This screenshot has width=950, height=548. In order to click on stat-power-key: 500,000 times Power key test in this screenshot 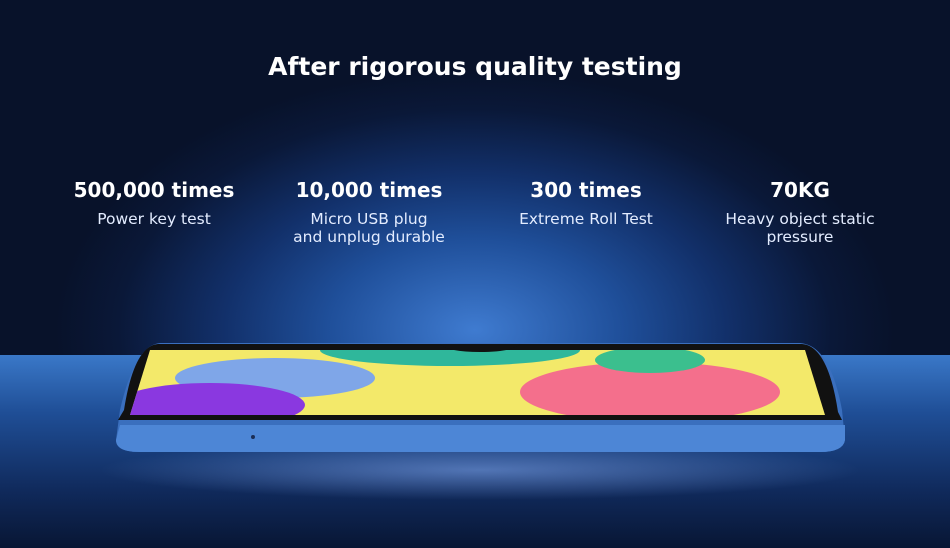, I will do `click(154, 203)`.